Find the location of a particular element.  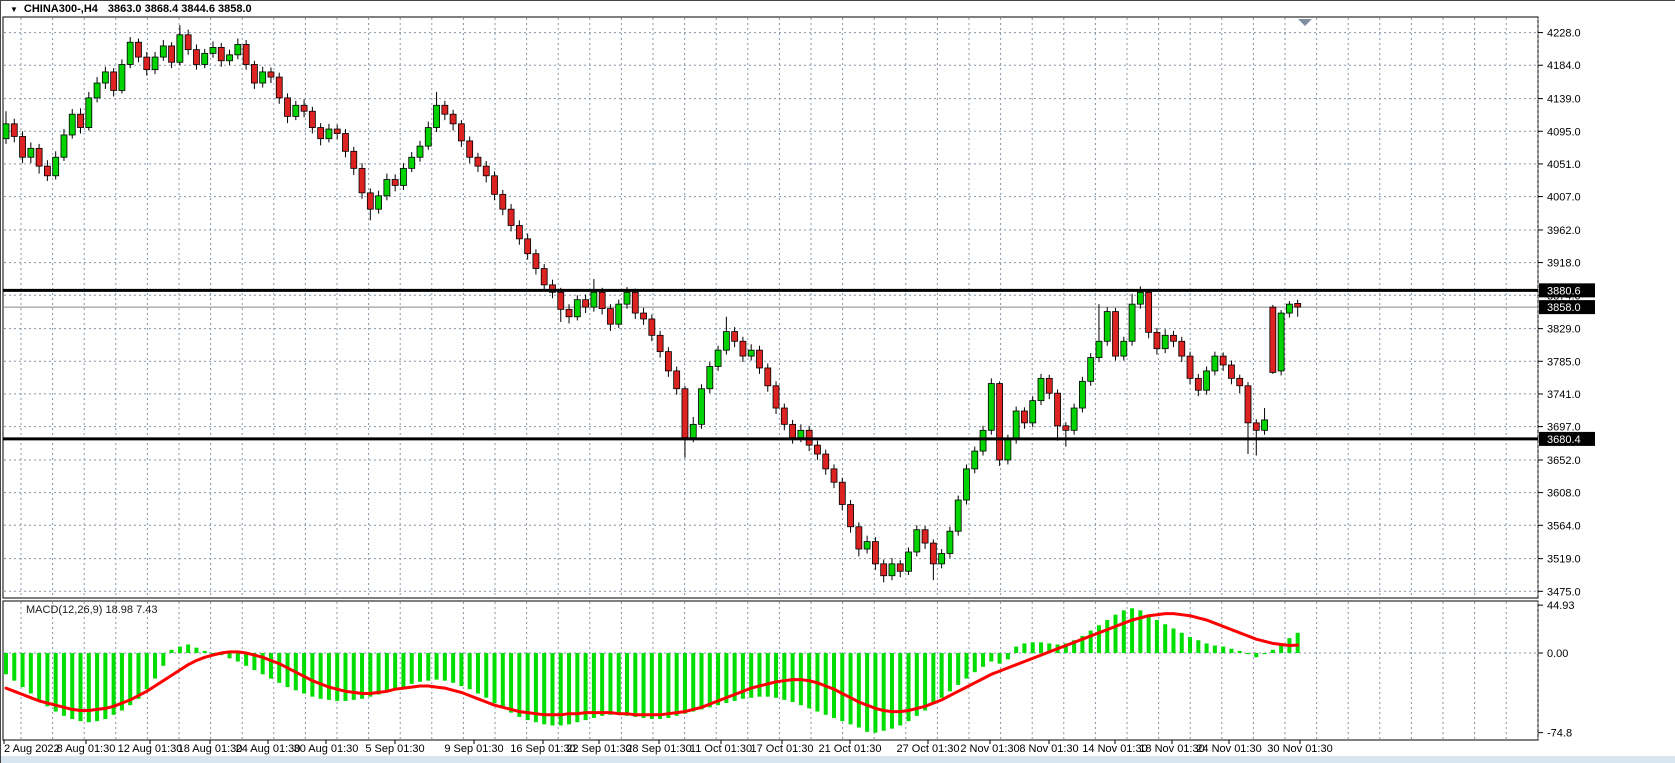

macd-main-value: 18.98 is located at coordinates (119, 610).